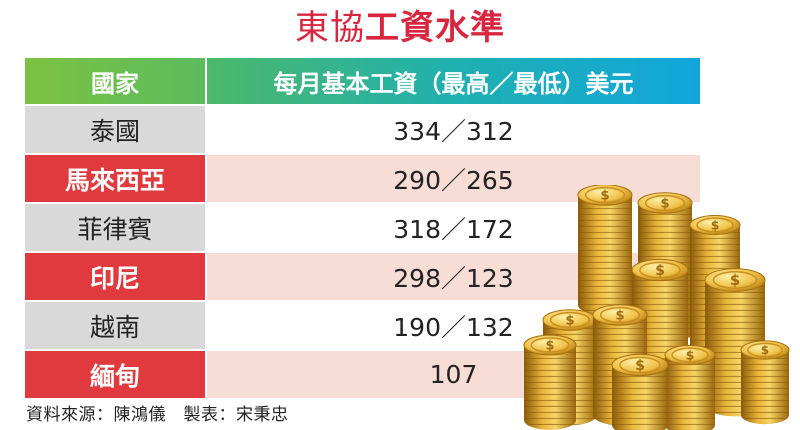 The image size is (800, 430). What do you see at coordinates (435, 28) in the screenshot?
I see `title-part2: 工資水準` at bounding box center [435, 28].